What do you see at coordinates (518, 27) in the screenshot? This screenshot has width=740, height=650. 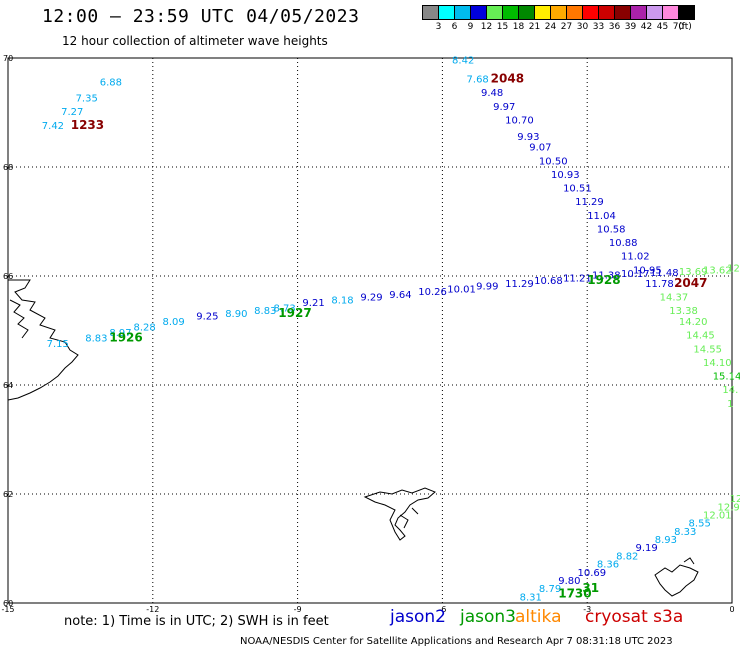 I see `scale-label: 18` at bounding box center [518, 27].